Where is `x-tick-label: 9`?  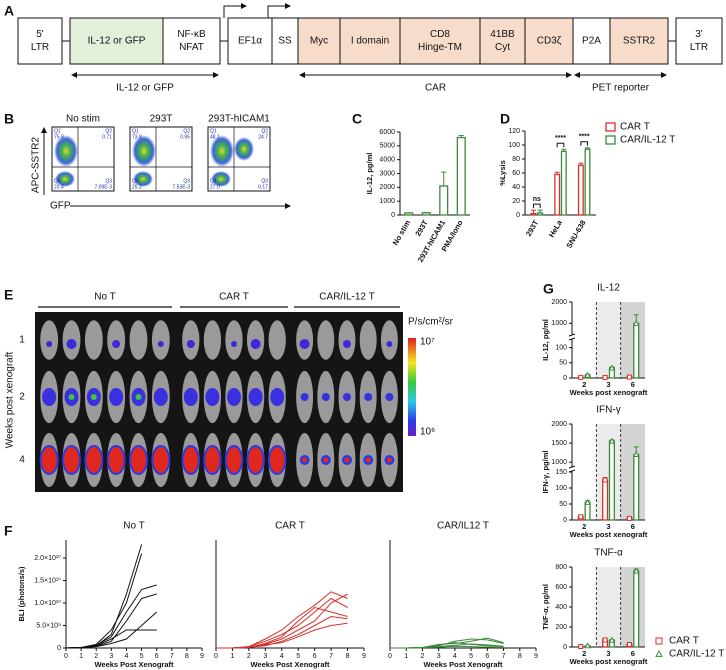 x-tick-label: 9 is located at coordinates (364, 656).